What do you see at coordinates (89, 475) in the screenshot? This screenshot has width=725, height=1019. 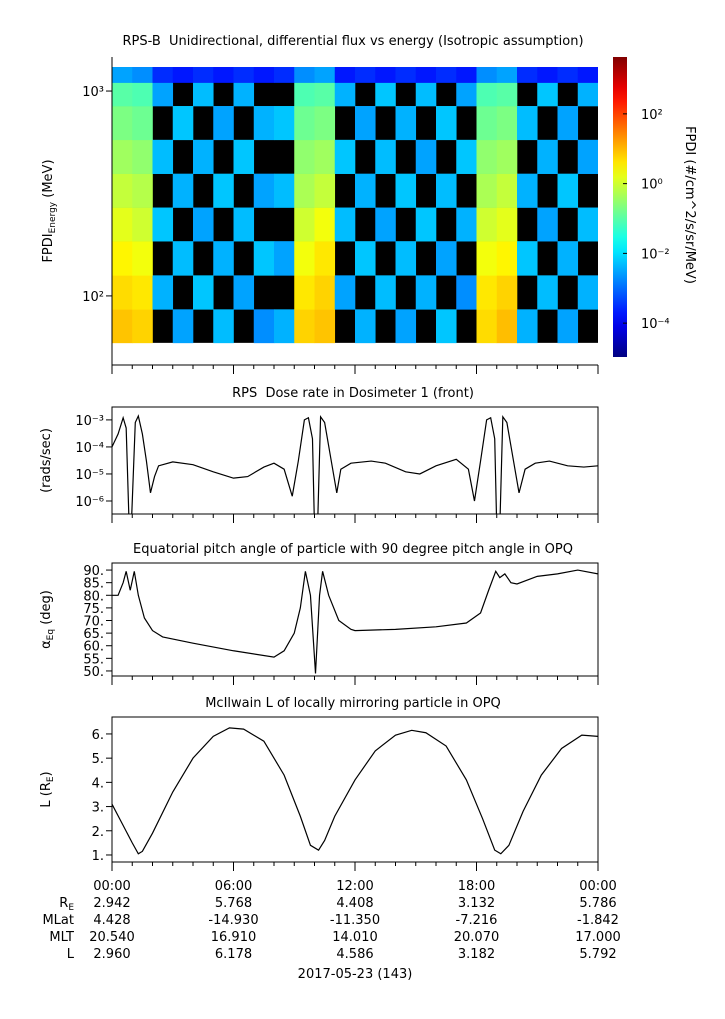 I see `y-tick-label: 10⁻⁵` at bounding box center [89, 475].